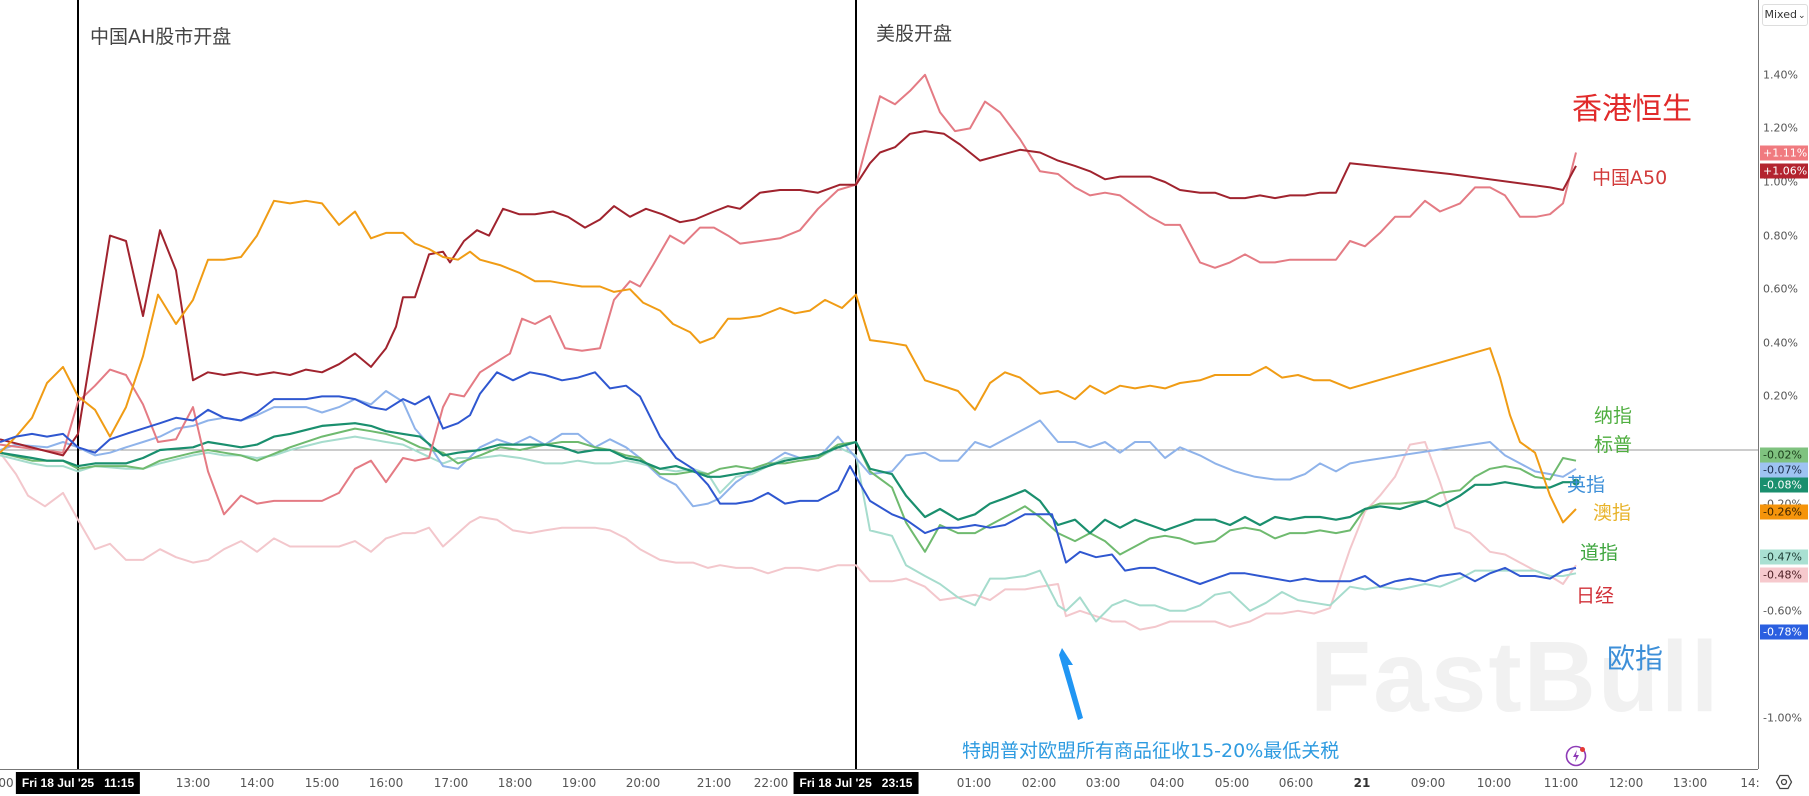  What do you see at coordinates (1296, 783) in the screenshot?
I see `x-tick-label: 06:00` at bounding box center [1296, 783].